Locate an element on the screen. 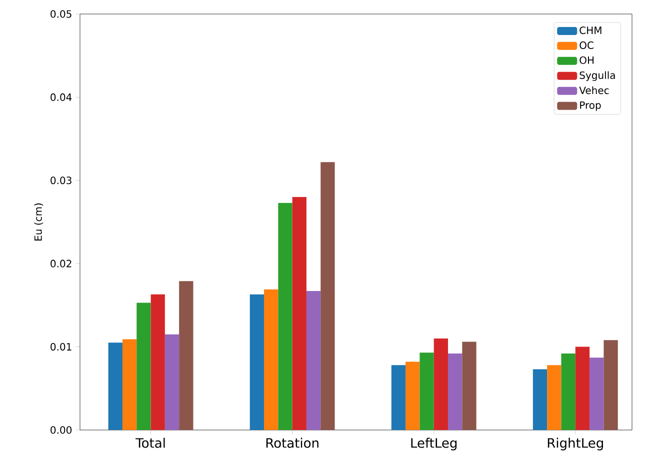  legend-label: Vehec is located at coordinates (594, 90).